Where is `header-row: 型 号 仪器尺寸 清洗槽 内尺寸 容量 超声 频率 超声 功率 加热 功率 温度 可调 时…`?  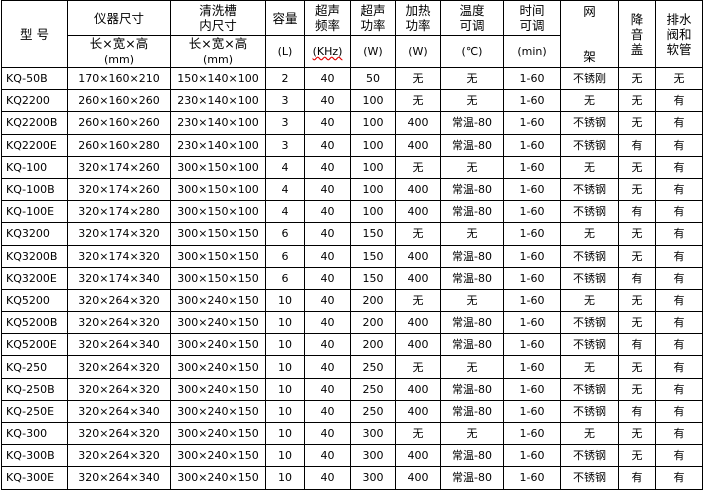 header-row: 型 号 仪器尺寸 清洗槽 内尺寸 容量 超声 频率 超声 功率 加热 功率 温度 可调 时… is located at coordinates (352, 34).